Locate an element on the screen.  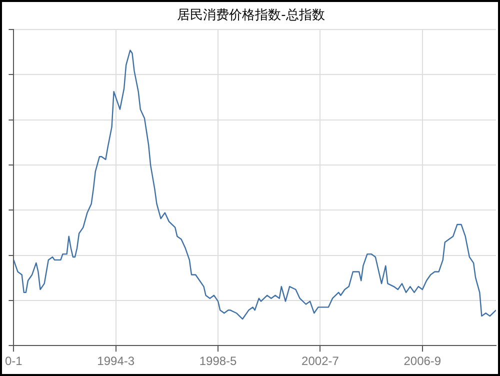
x-tick-label: 0-1 is located at coordinates (14, 361).